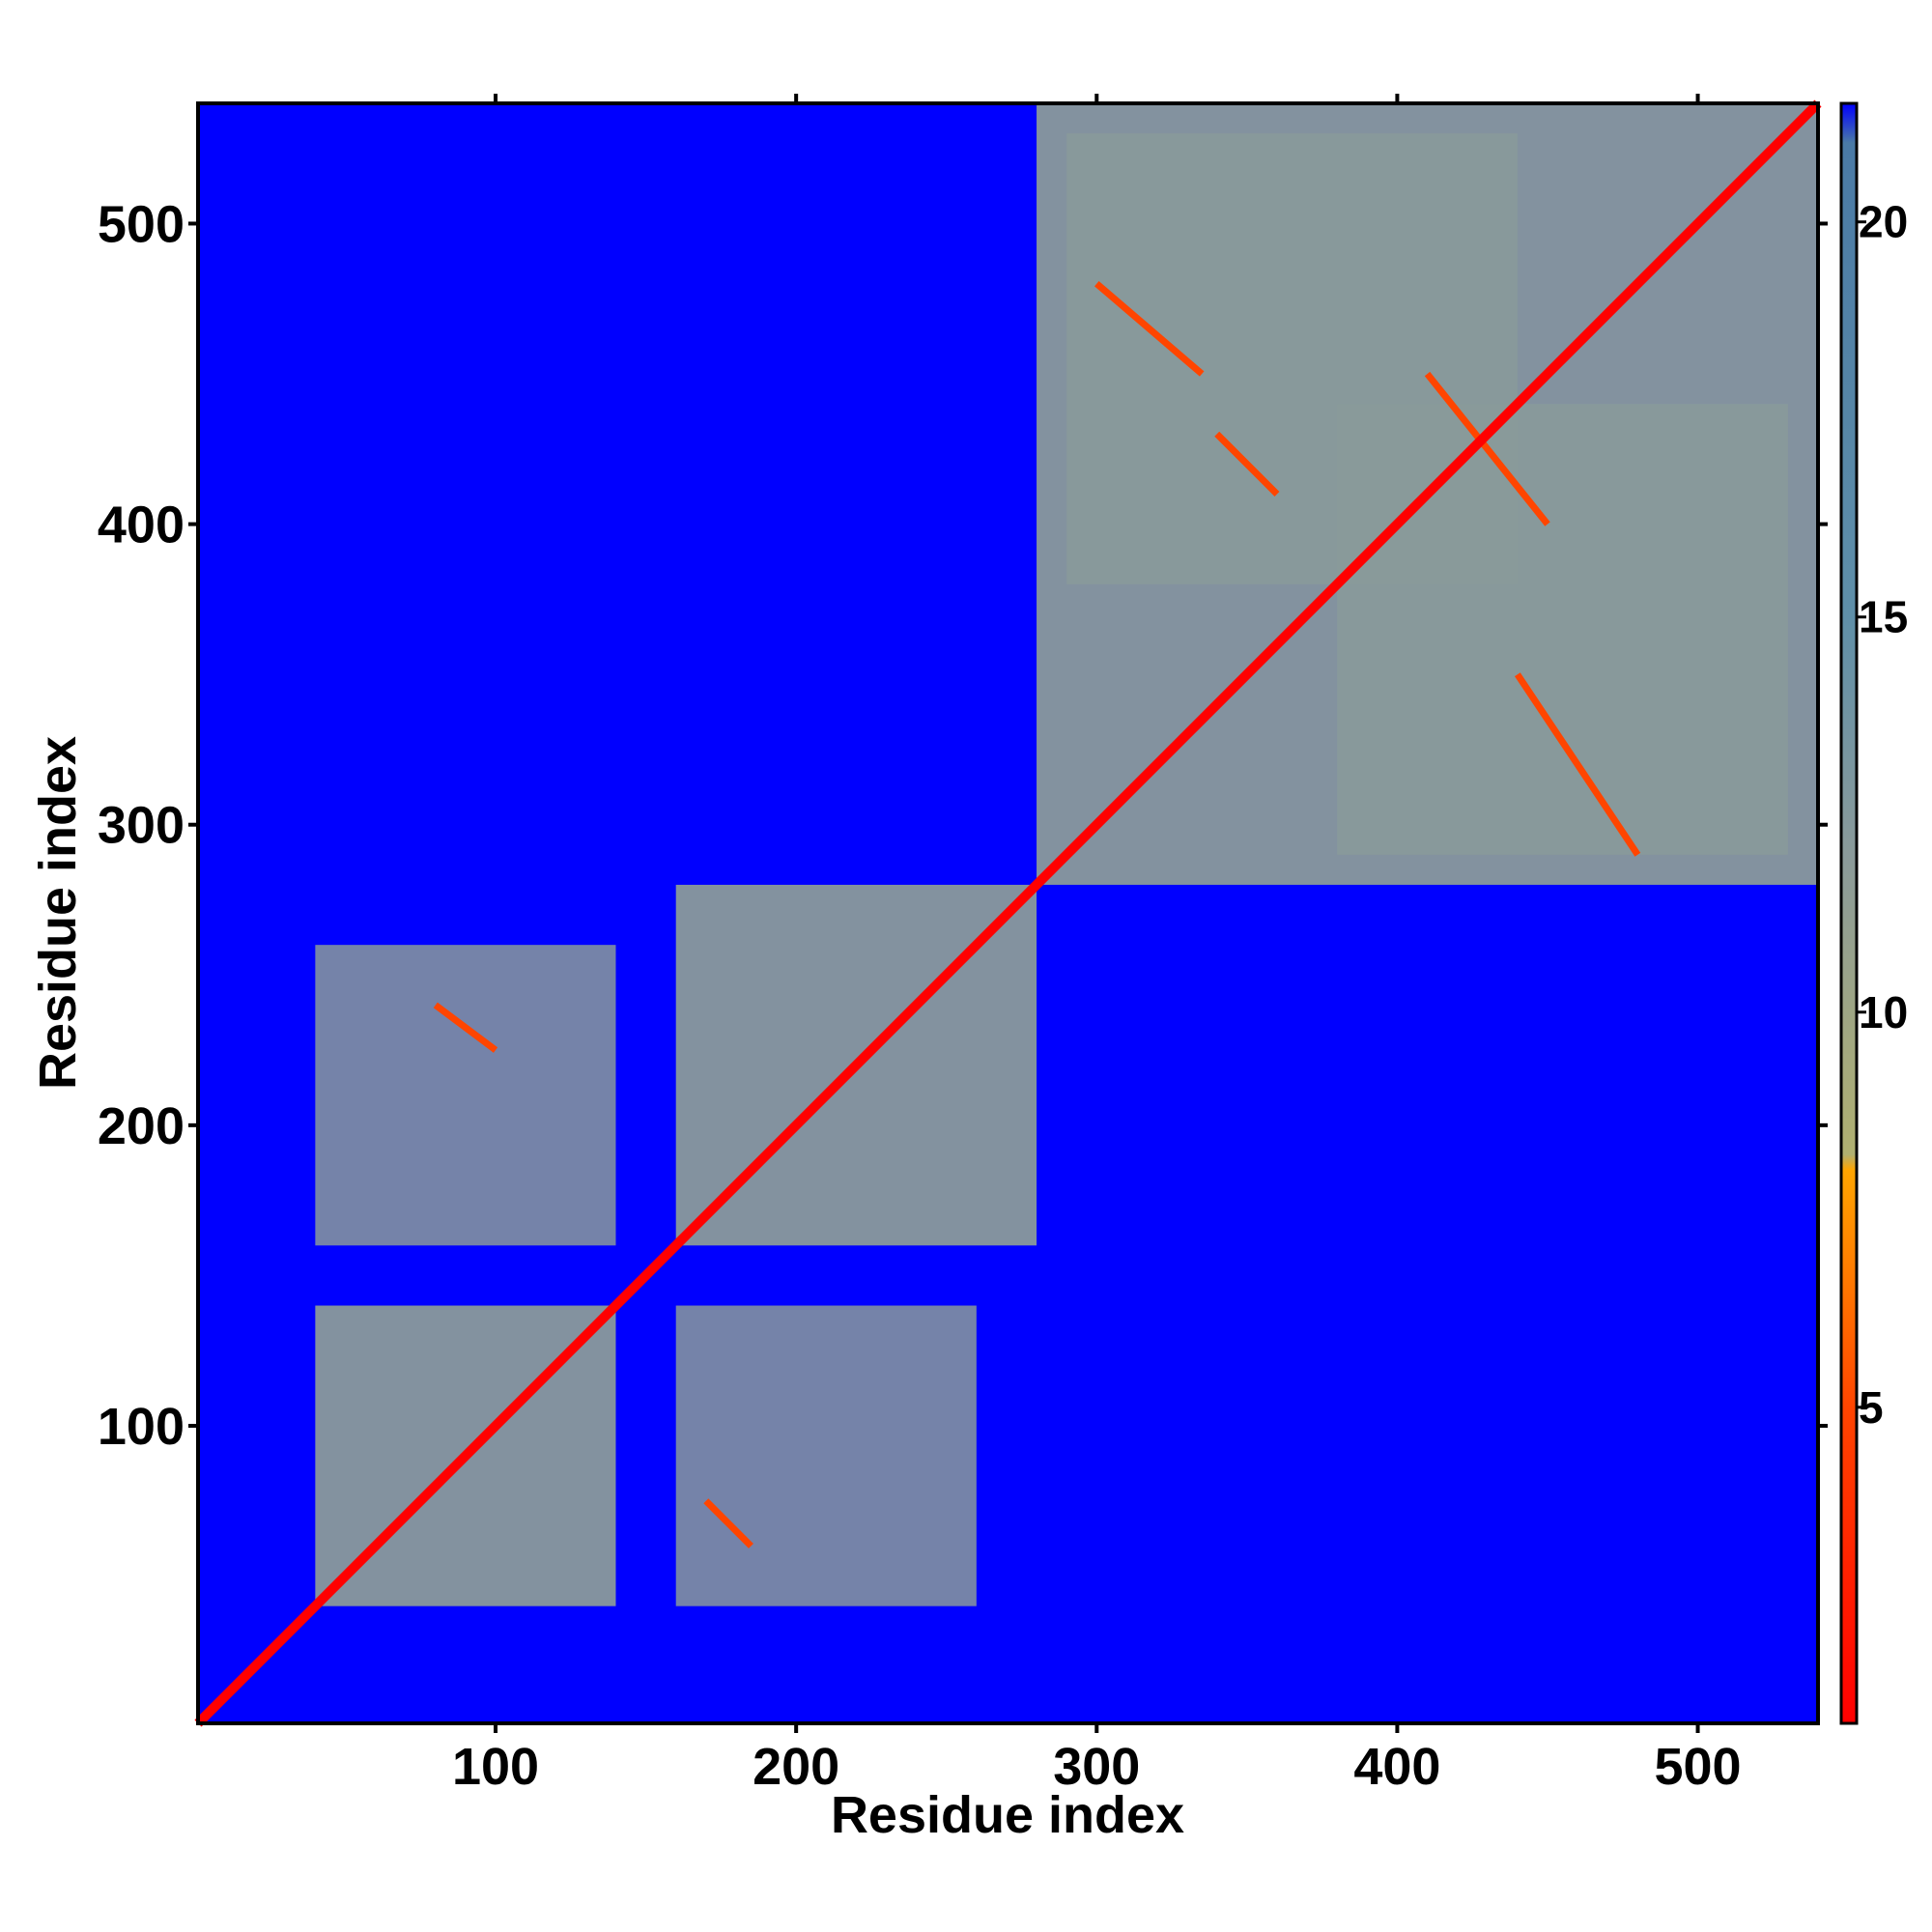 The width and height of the screenshot is (1932, 1932). Describe the element at coordinates (141, 1427) in the screenshot. I see `y-tick-label: 100` at that location.